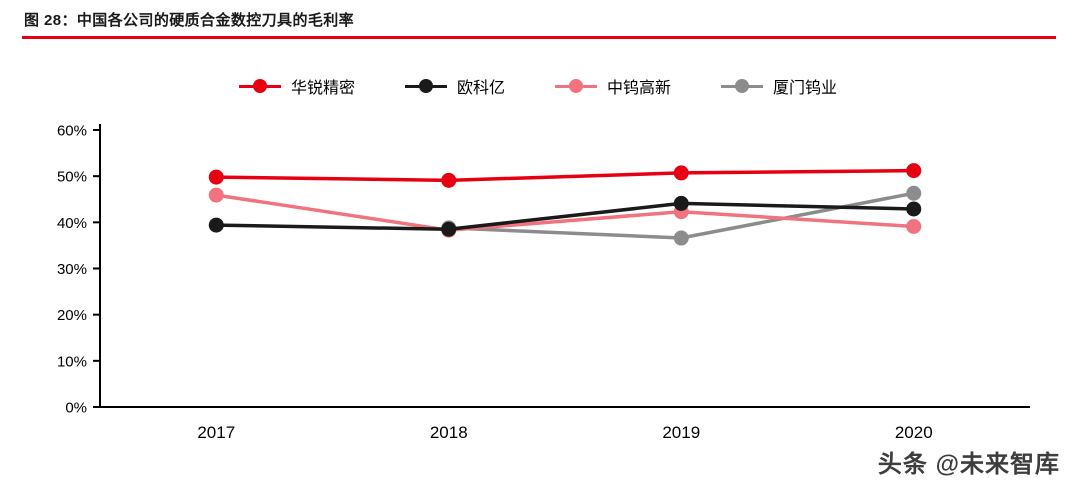 The image size is (1076, 485). I want to click on chart-title: 图 28：中国各公司的硬质合金数控刀具的毛利率, so click(189, 20).